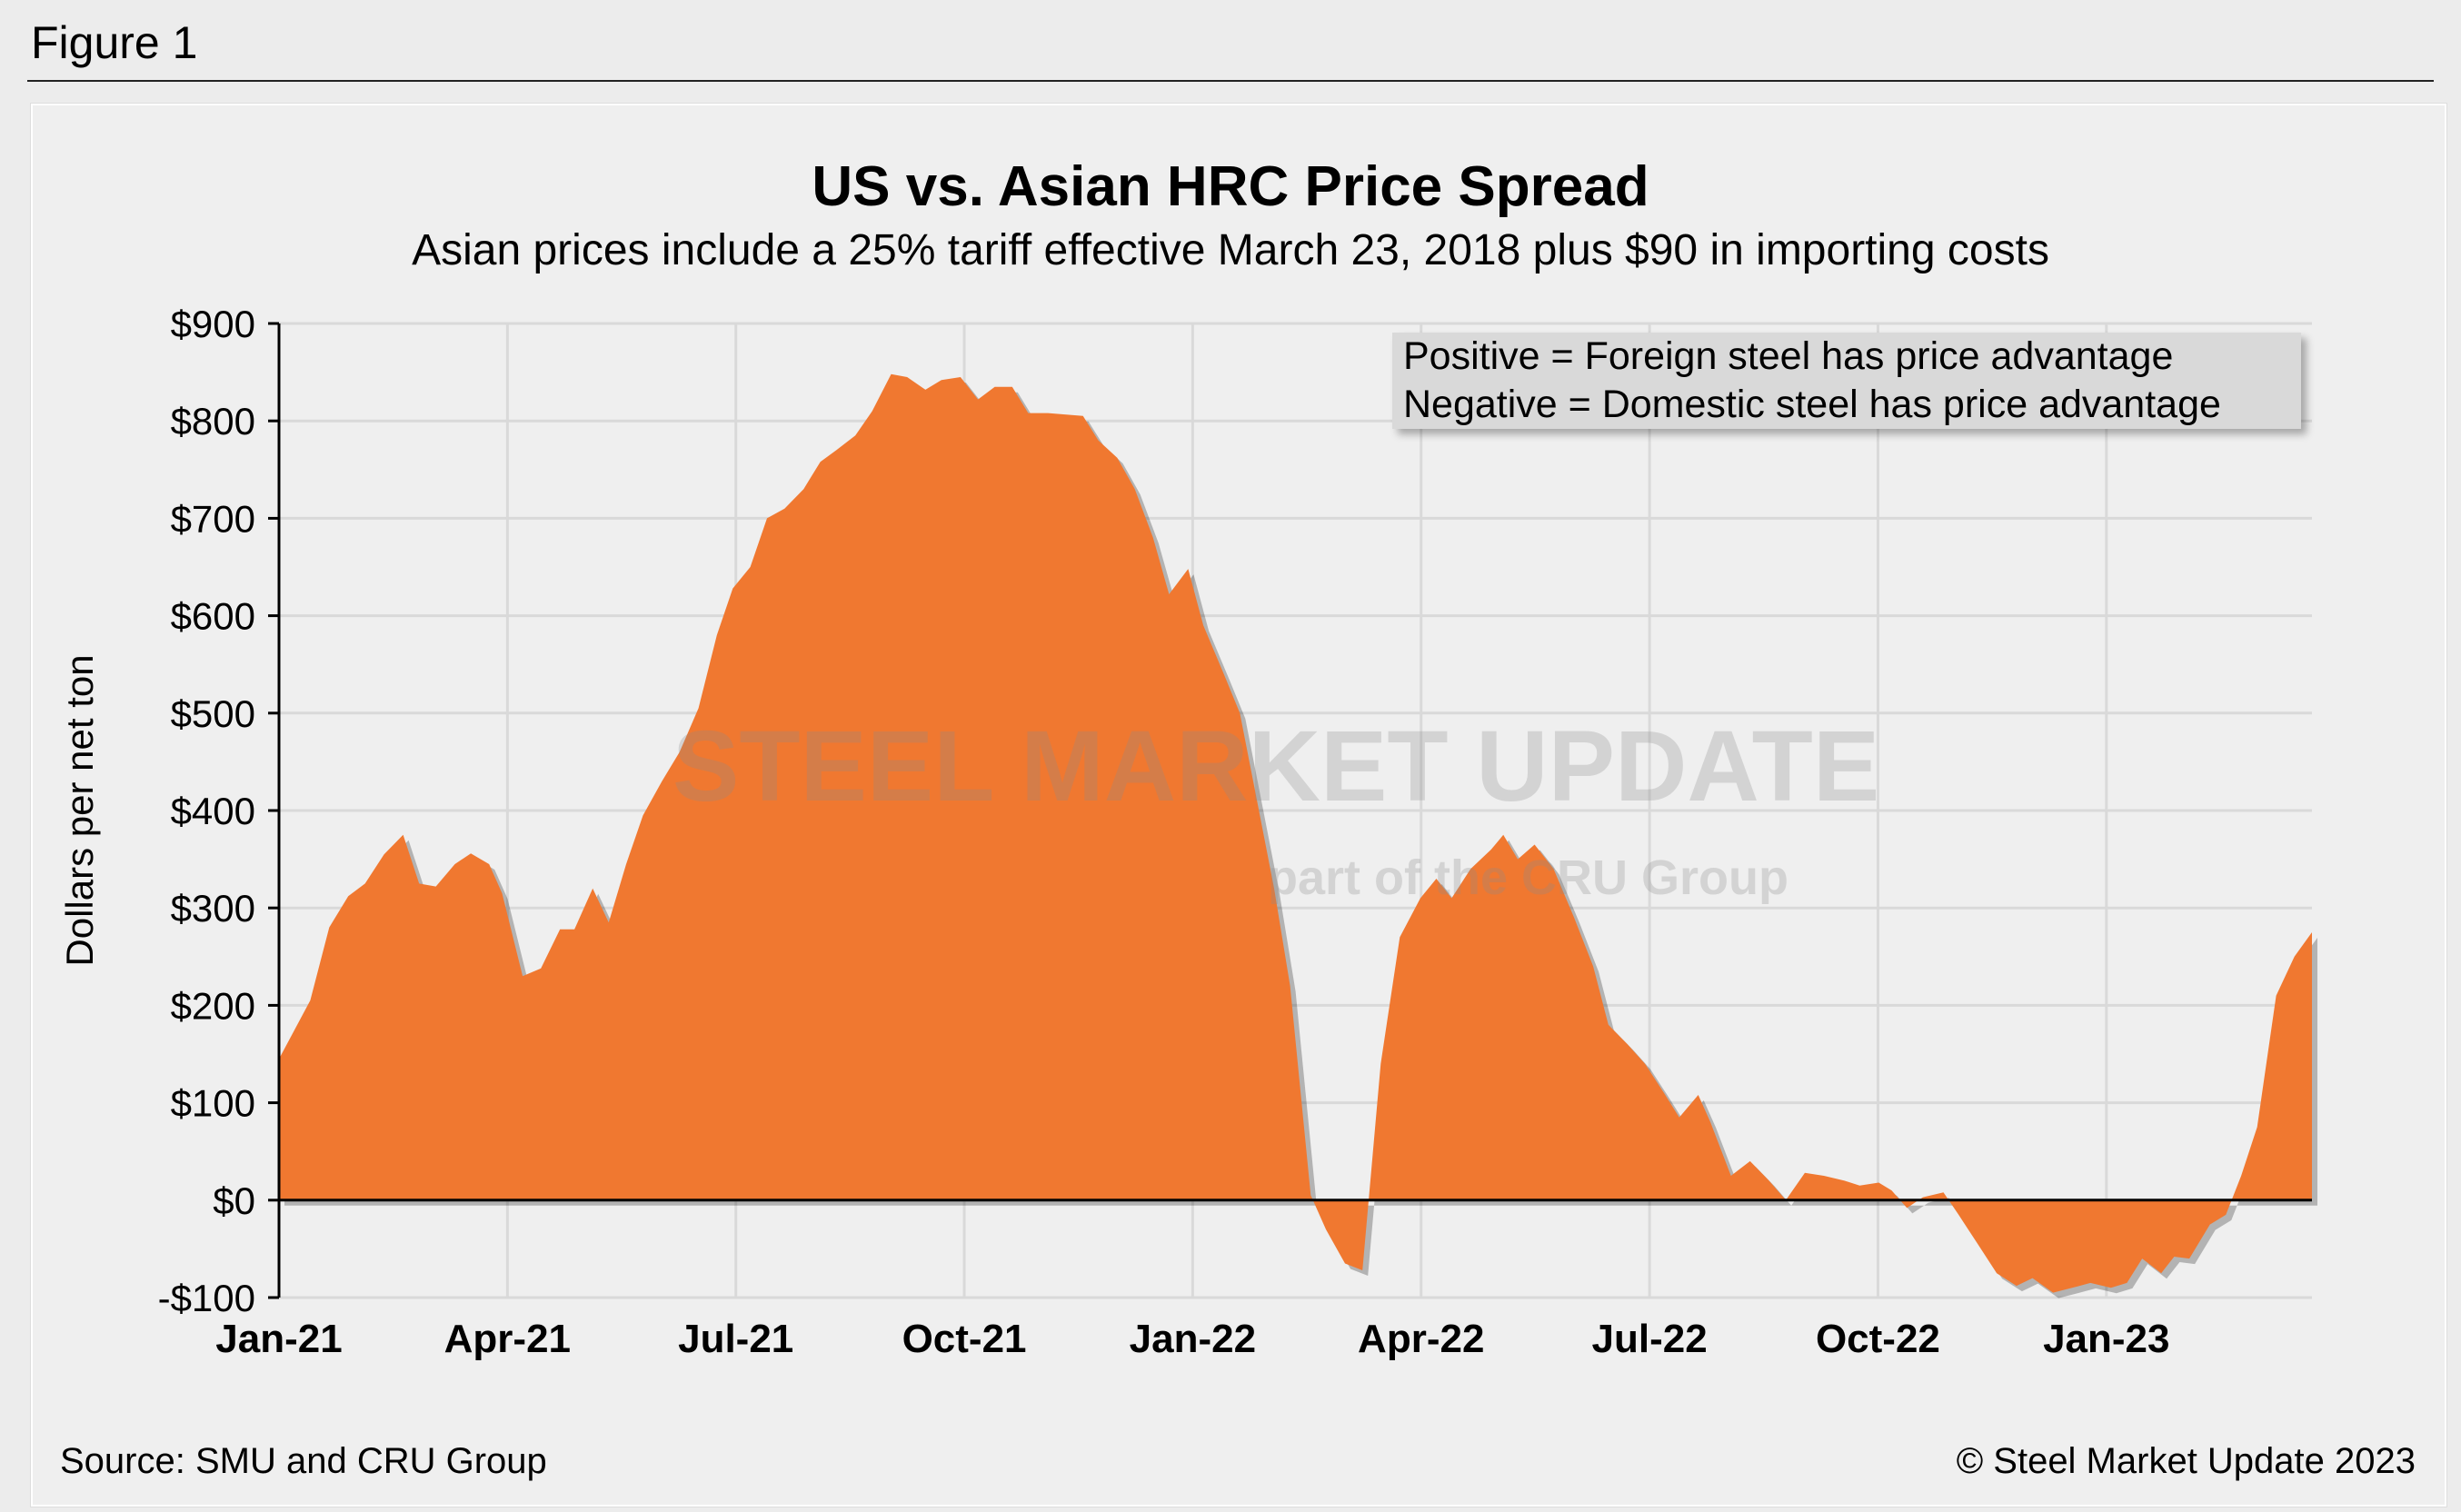  I want to click on watermark-logo-text: STEEL MARKET UPDATE, so click(1276, 766).